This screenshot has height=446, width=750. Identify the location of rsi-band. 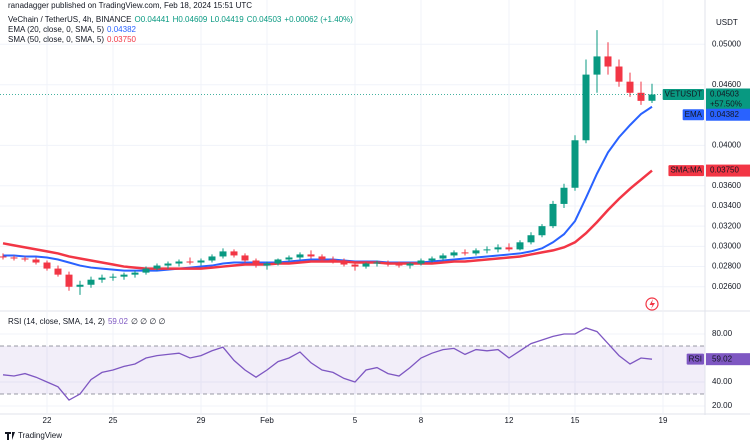
(352, 370).